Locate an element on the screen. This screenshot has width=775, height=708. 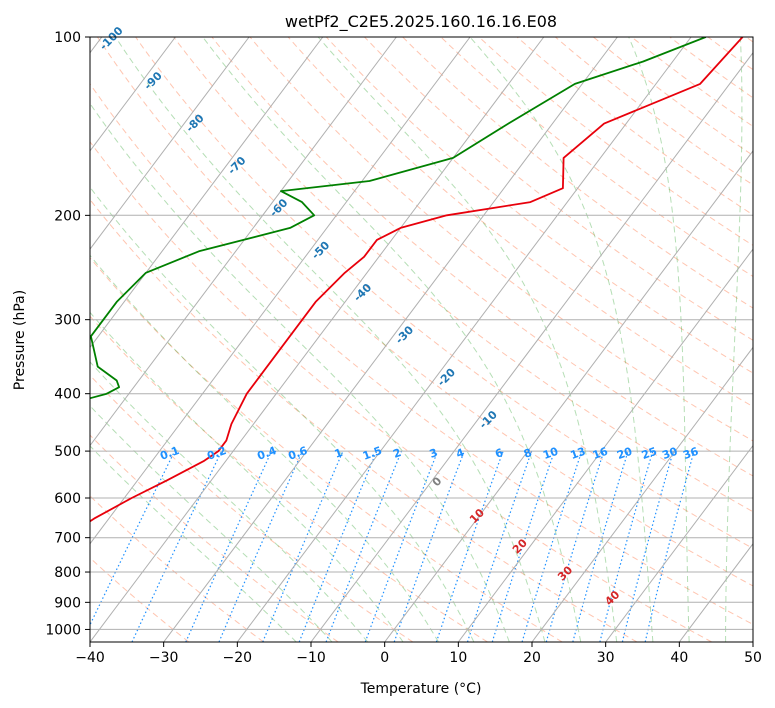
x-tick-label: 20 is located at coordinates (532, 658).